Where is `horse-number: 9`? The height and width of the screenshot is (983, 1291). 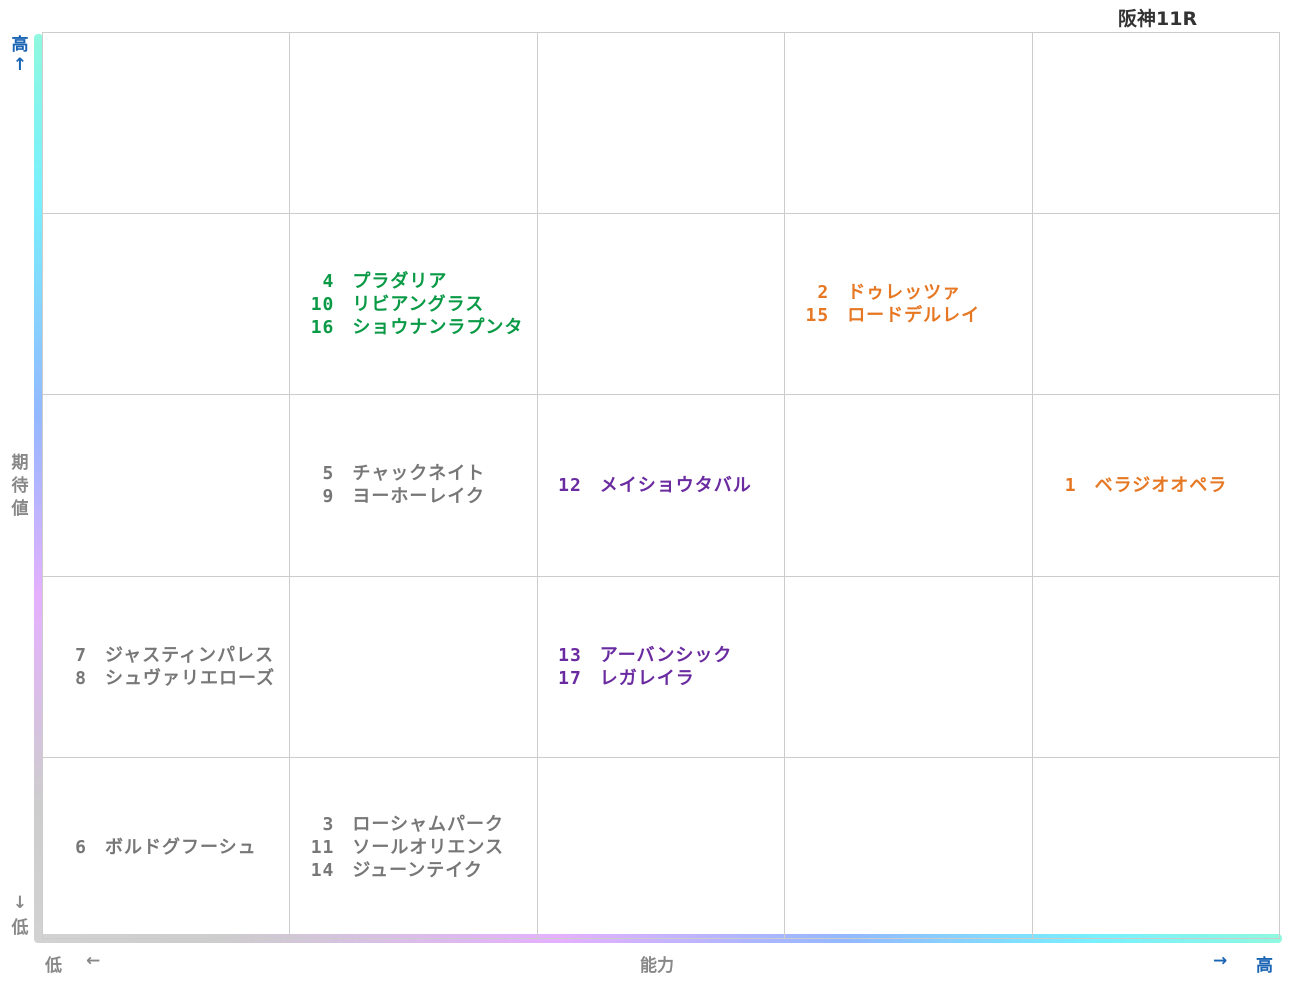 horse-number: 9 is located at coordinates (328, 497).